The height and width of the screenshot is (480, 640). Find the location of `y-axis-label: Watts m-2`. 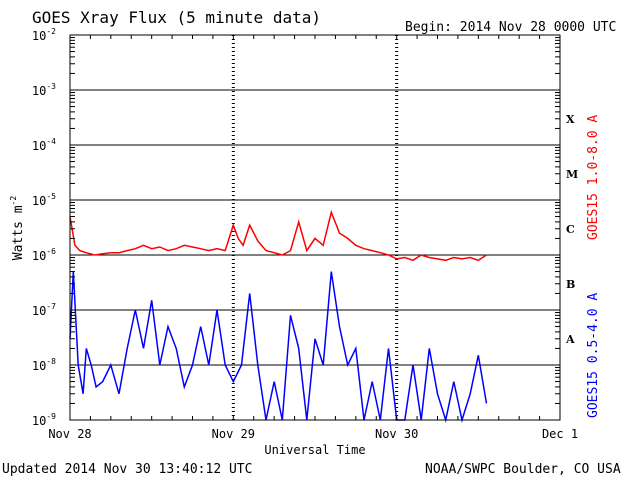

y-axis-label: Watts m-2 is located at coordinates (17, 228).